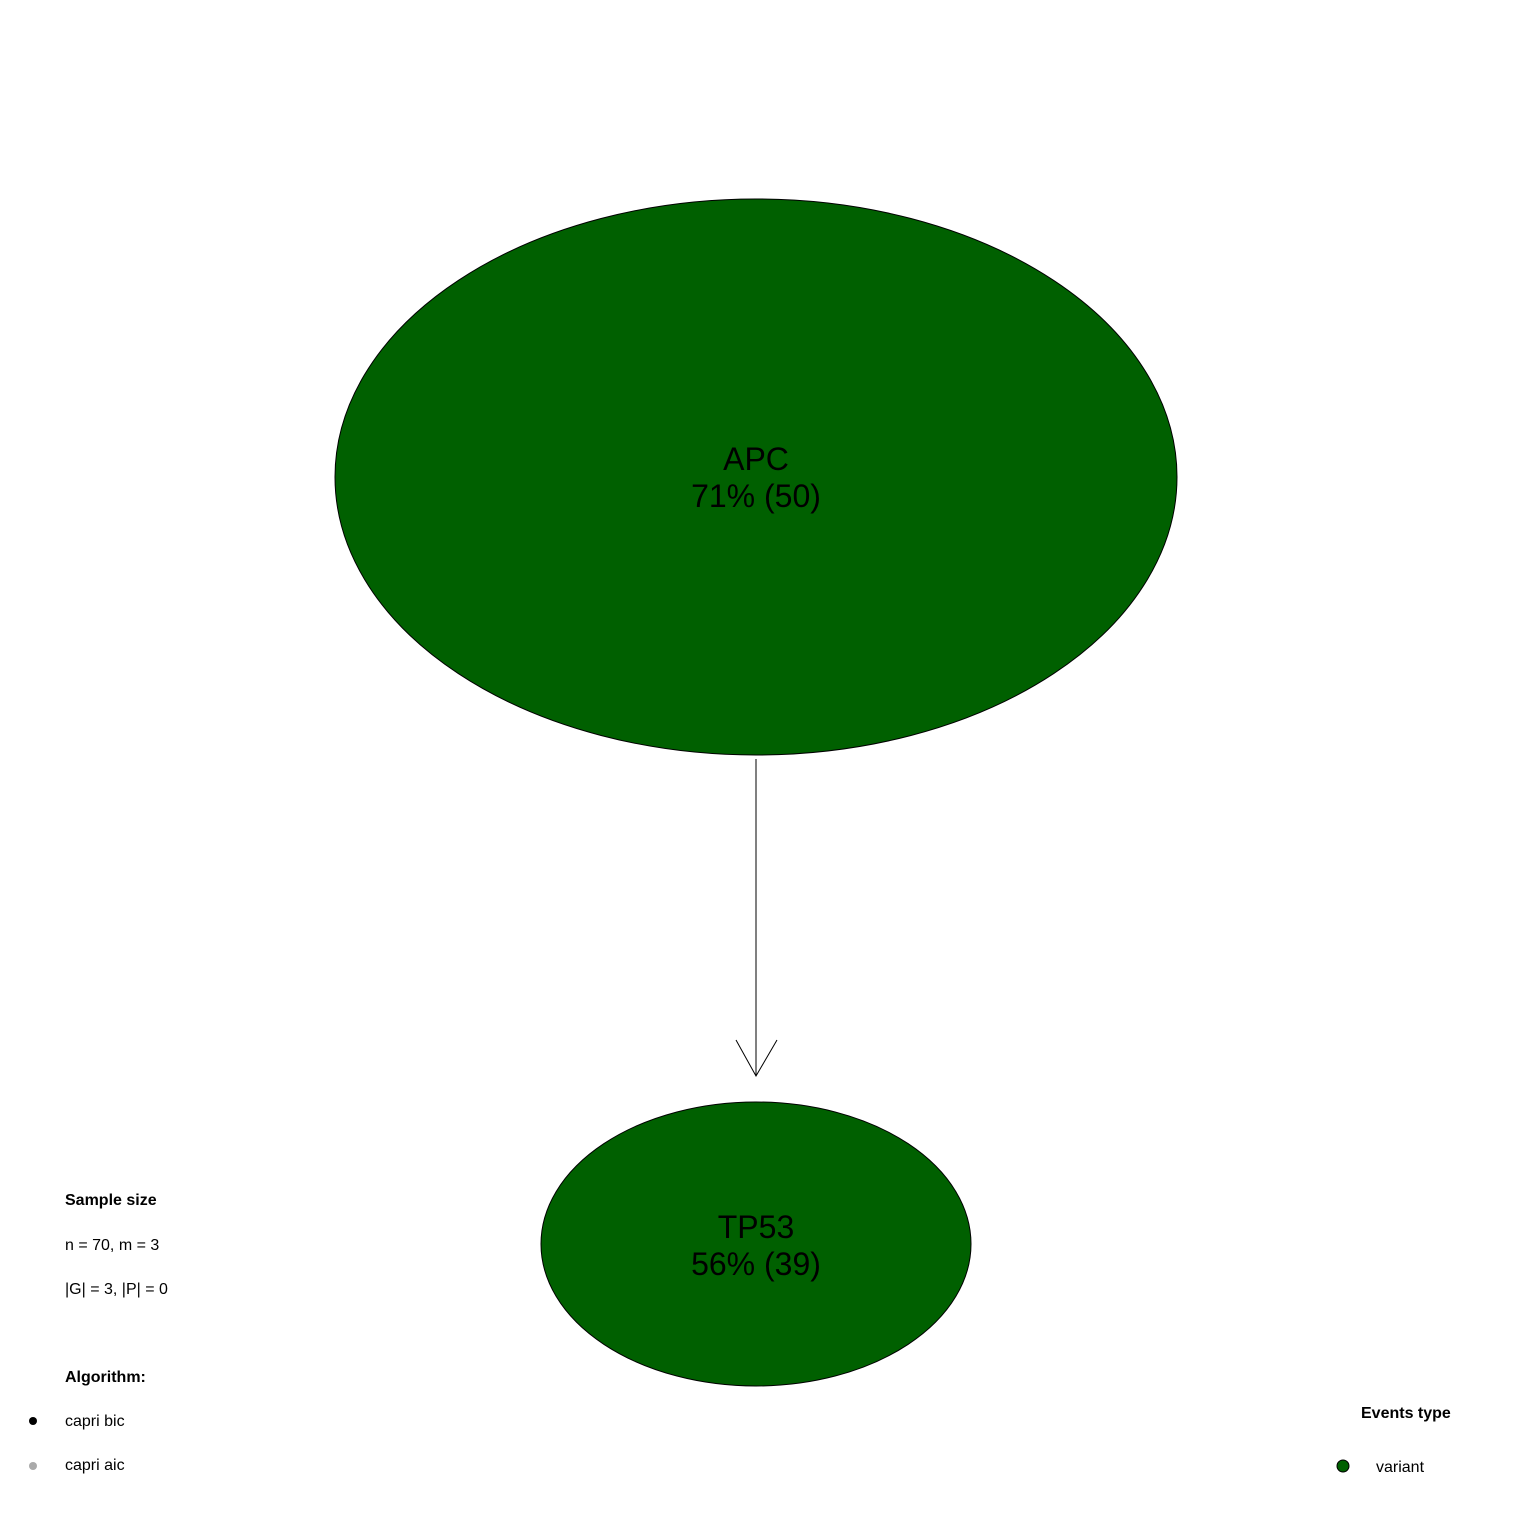 Image resolution: width=1516 pixels, height=1520 pixels. What do you see at coordinates (756, 1058) in the screenshot?
I see `edge-arrowhead` at bounding box center [756, 1058].